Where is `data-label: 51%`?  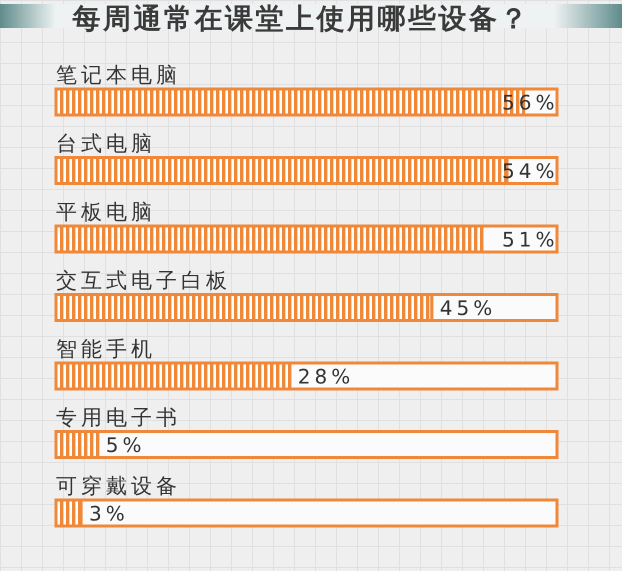 data-label: 51% is located at coordinates (530, 240).